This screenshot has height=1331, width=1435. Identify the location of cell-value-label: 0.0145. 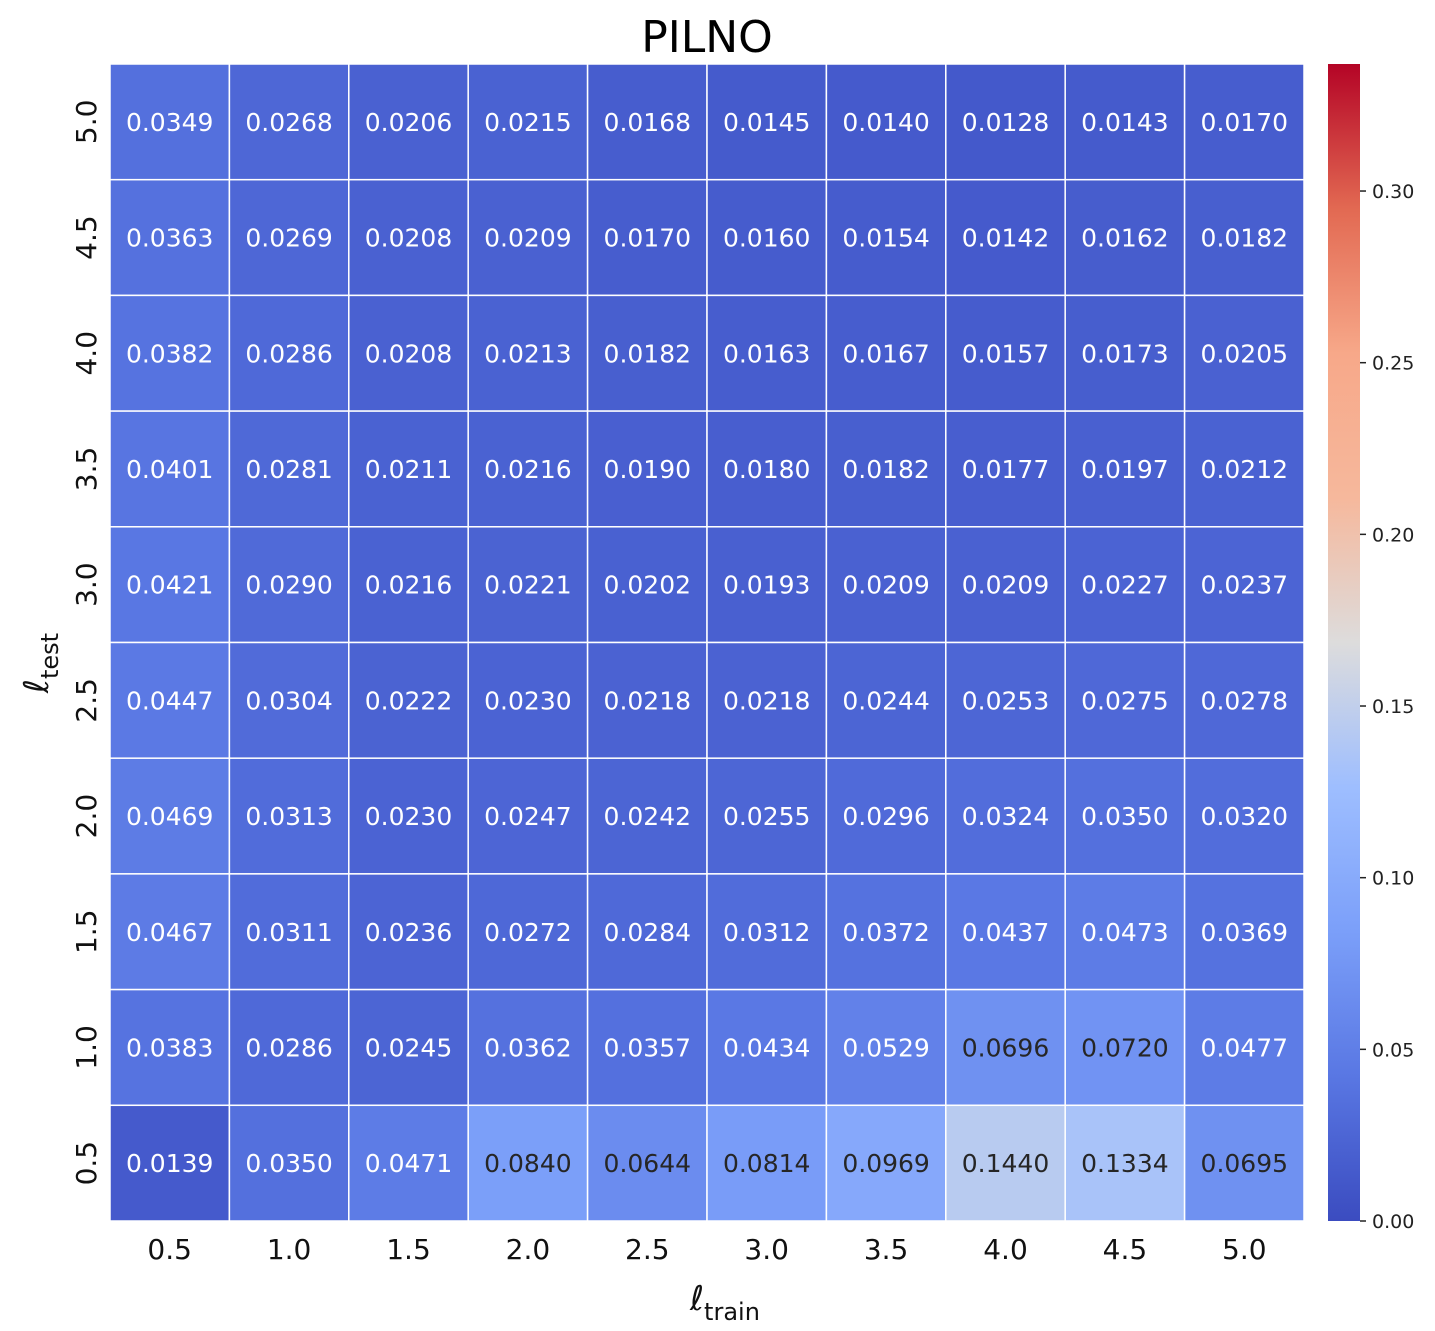
(766, 122).